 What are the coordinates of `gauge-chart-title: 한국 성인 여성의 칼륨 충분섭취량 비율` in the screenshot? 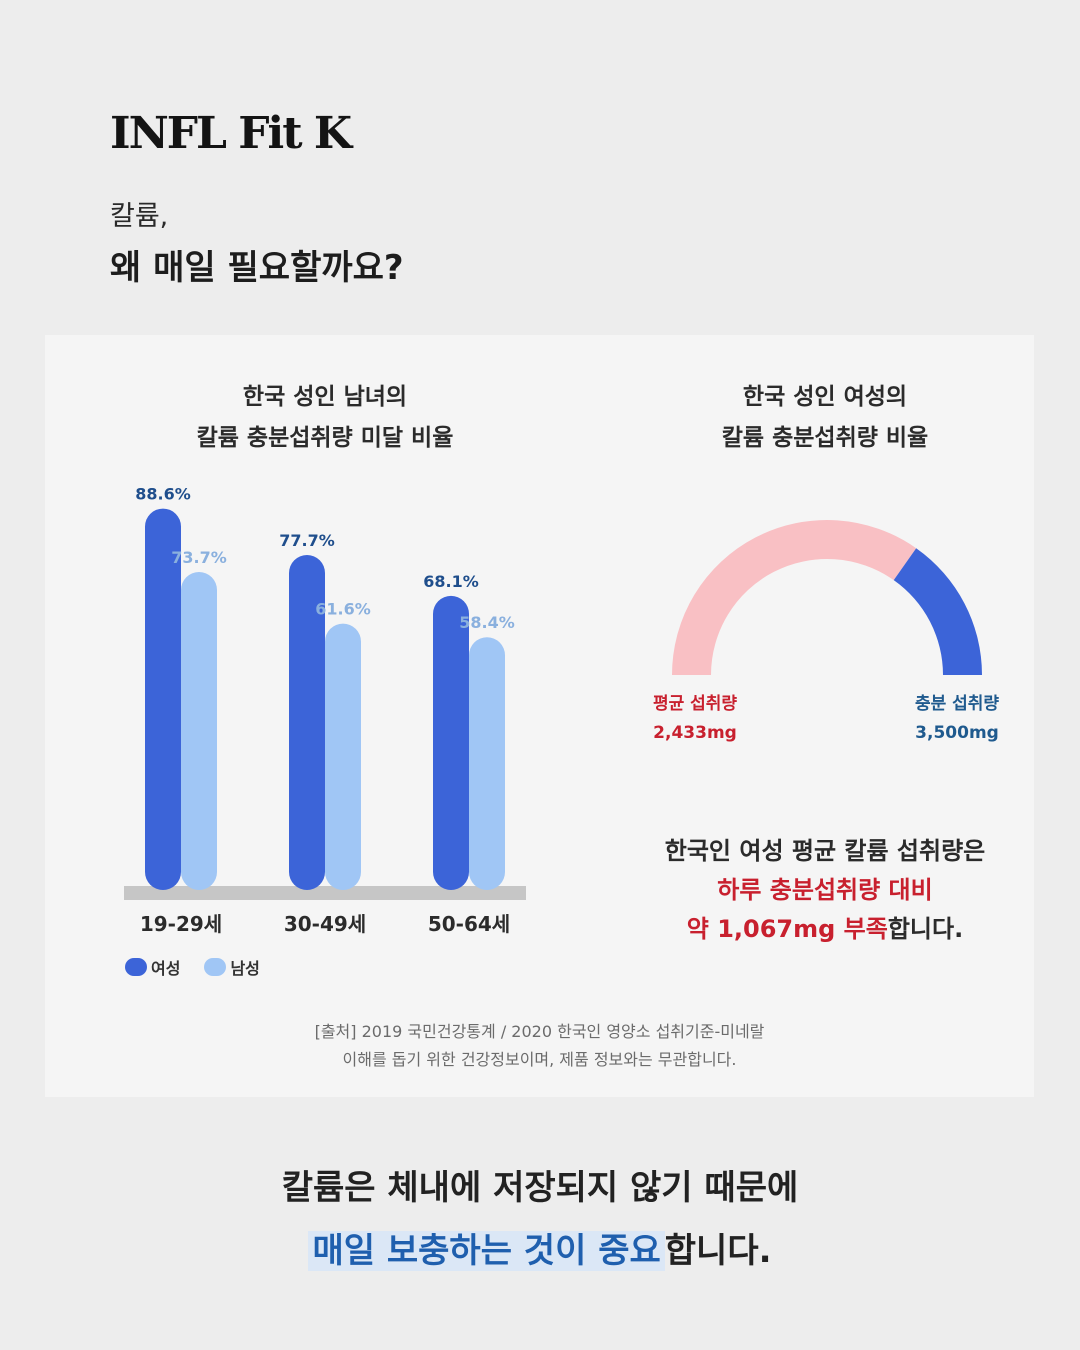 It's located at (825, 418).